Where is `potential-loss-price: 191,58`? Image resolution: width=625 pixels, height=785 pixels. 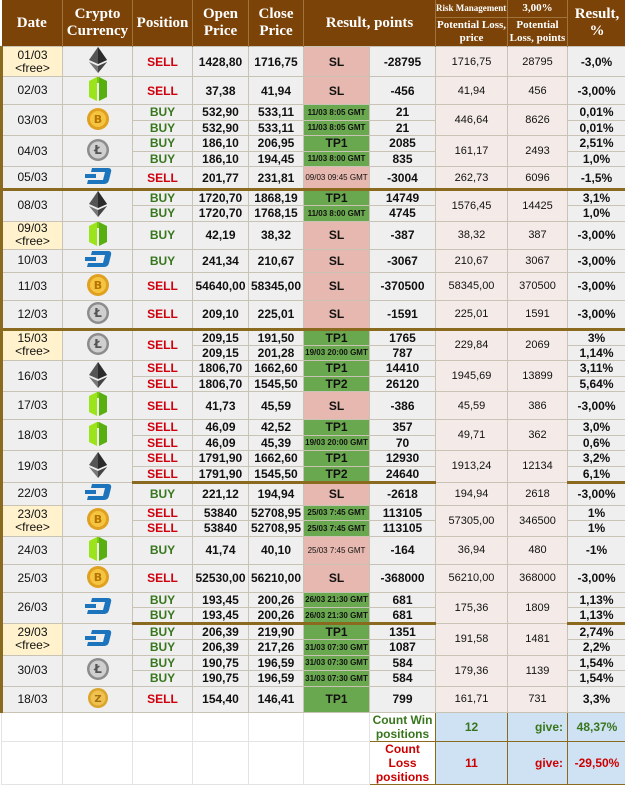
potential-loss-price: 191,58 is located at coordinates (472, 640).